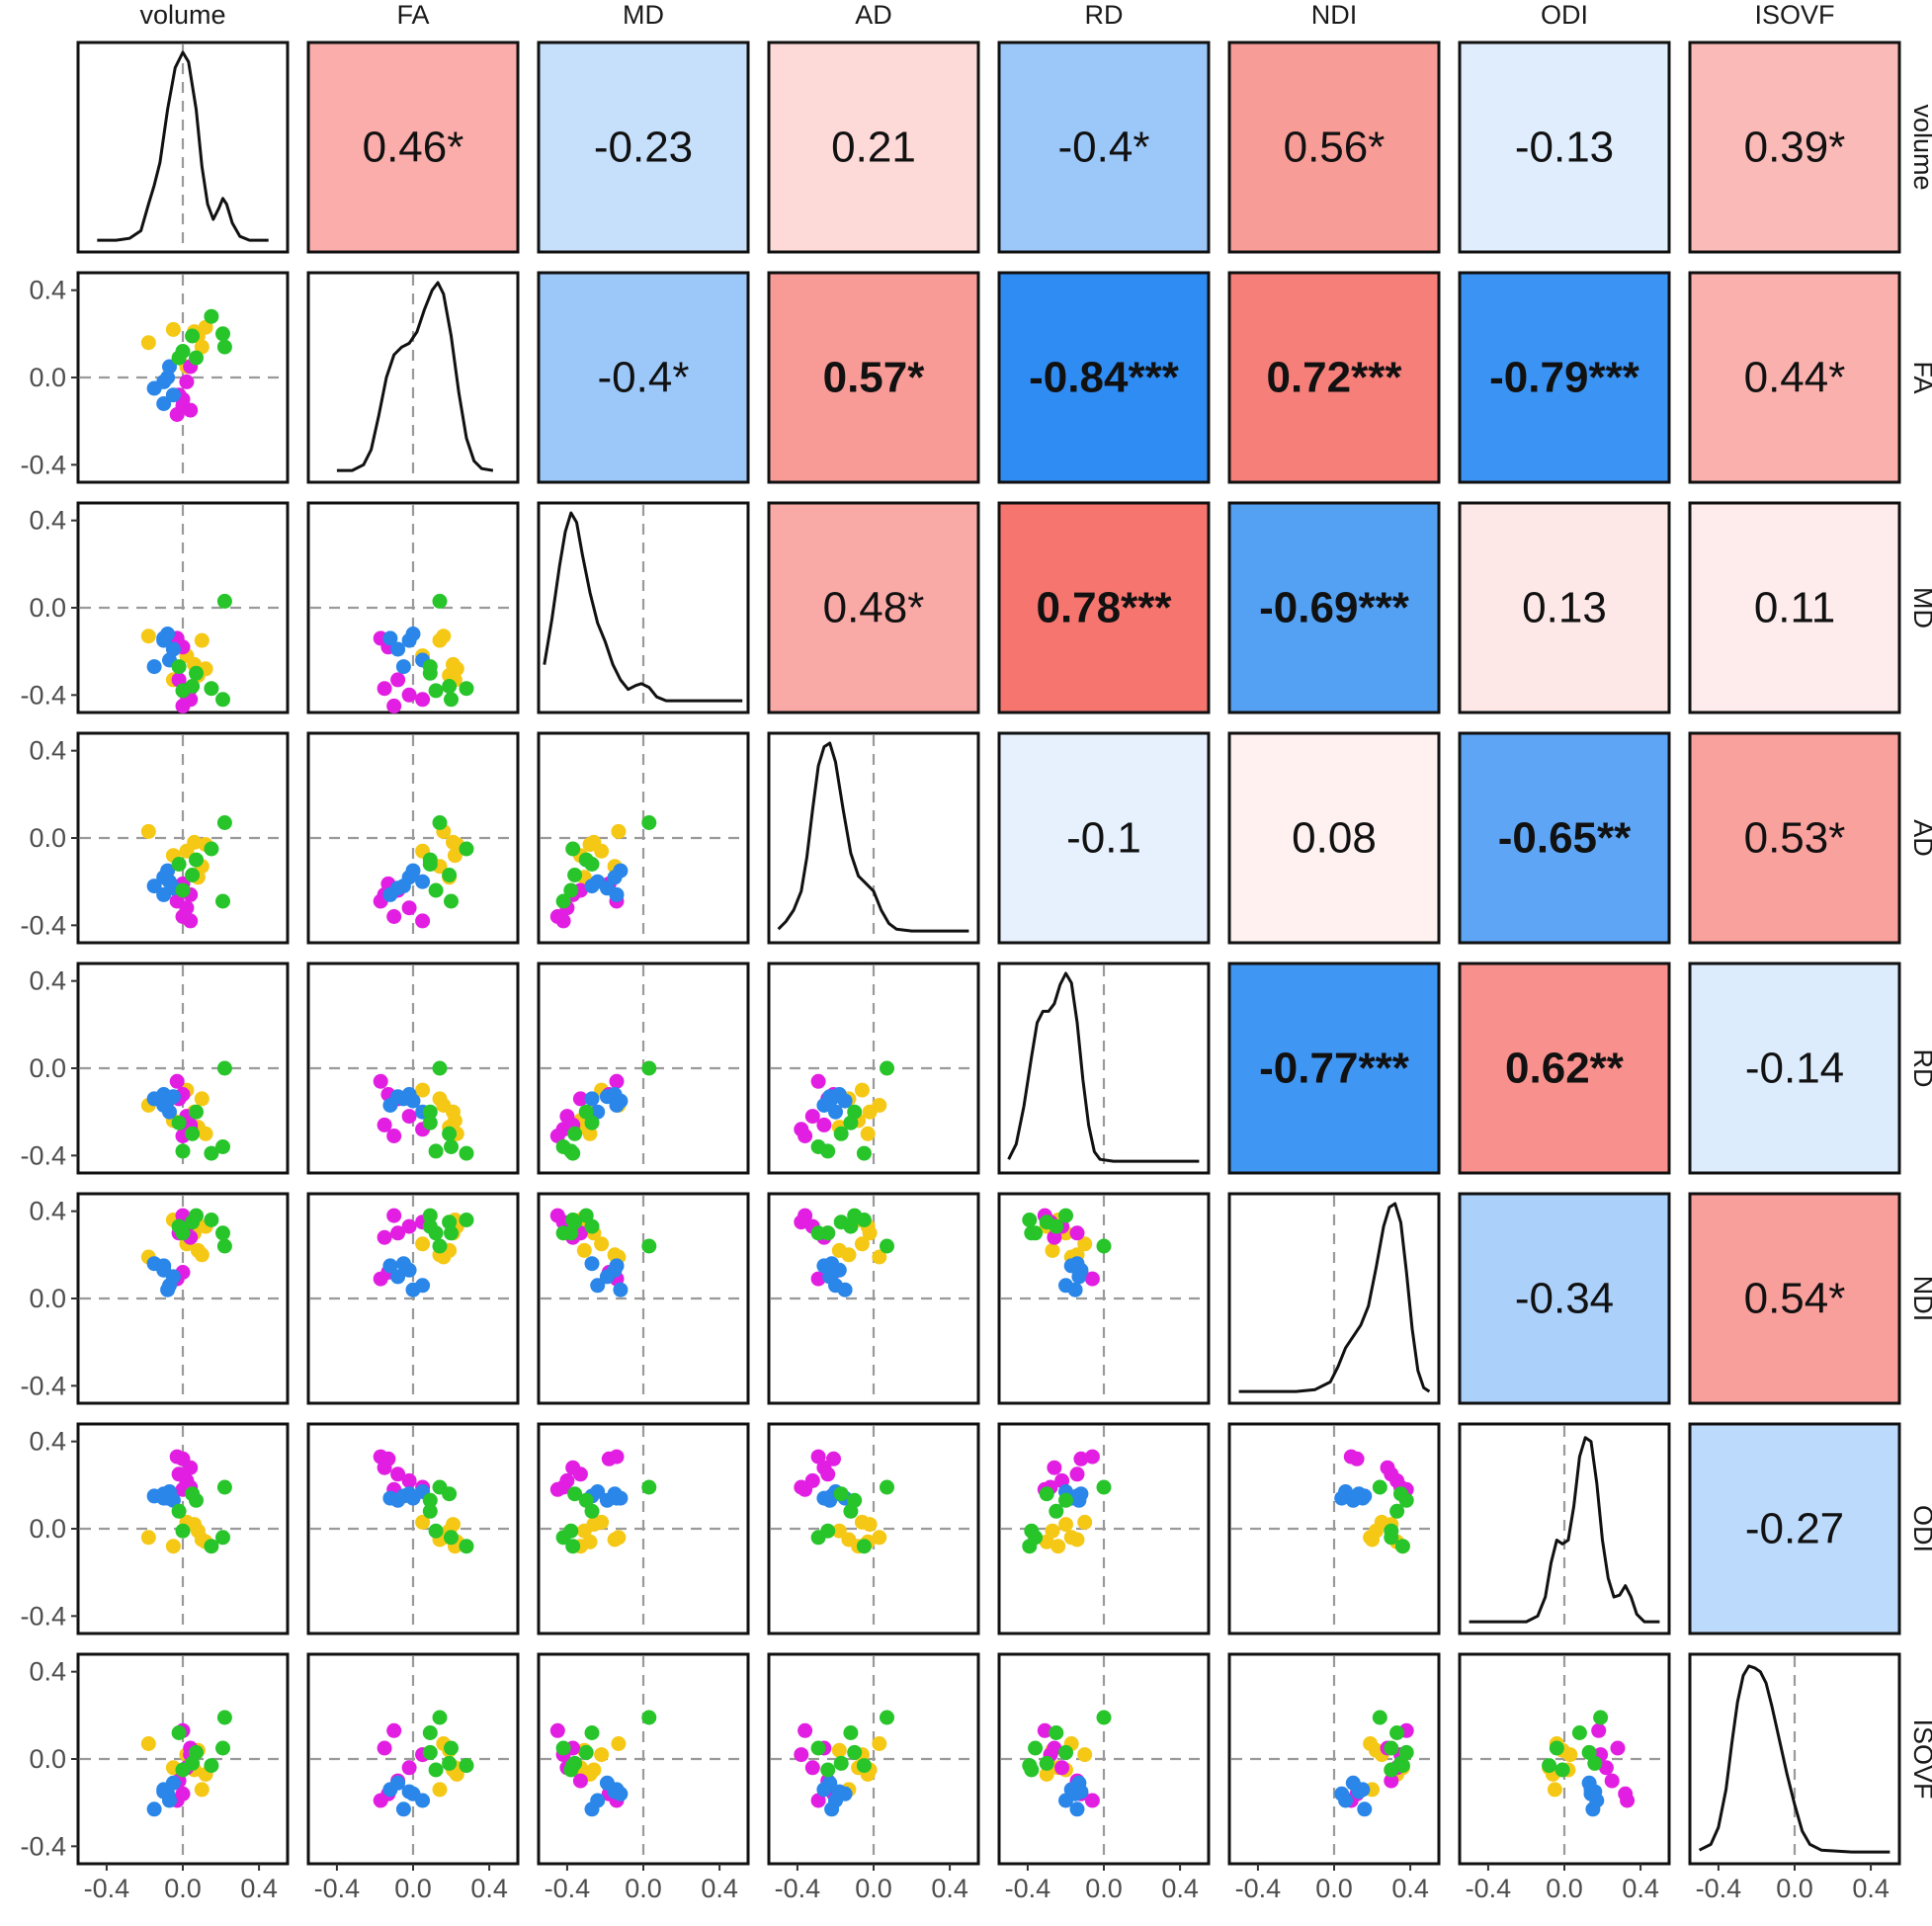 This screenshot has height=1926, width=1932. What do you see at coordinates (1795, 148) in the screenshot?
I see `corr-value-volume-isovf: 0.39*` at bounding box center [1795, 148].